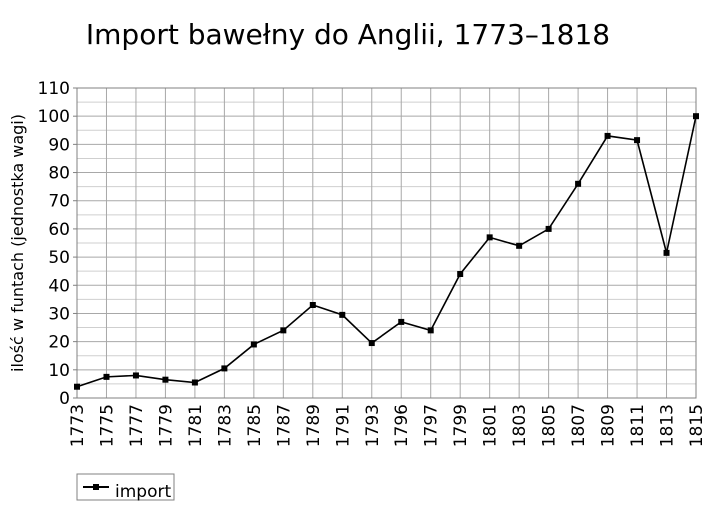  What do you see at coordinates (17, 243) in the screenshot?
I see `y-axis-label: ilość w funtach (jednostka wagi)` at bounding box center [17, 243].